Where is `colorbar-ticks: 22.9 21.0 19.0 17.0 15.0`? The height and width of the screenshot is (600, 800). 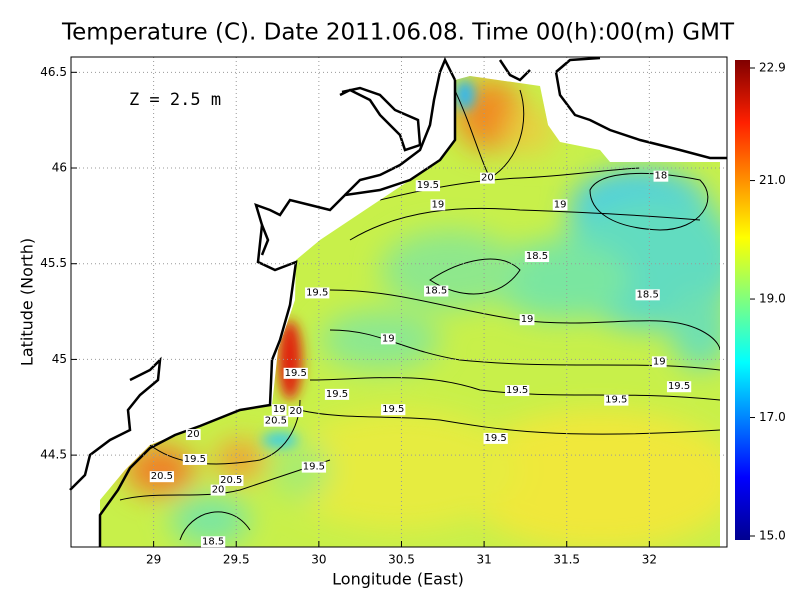 colorbar-ticks: 22.9 21.0 19.0 17.0 15.0 is located at coordinates (768, 302).